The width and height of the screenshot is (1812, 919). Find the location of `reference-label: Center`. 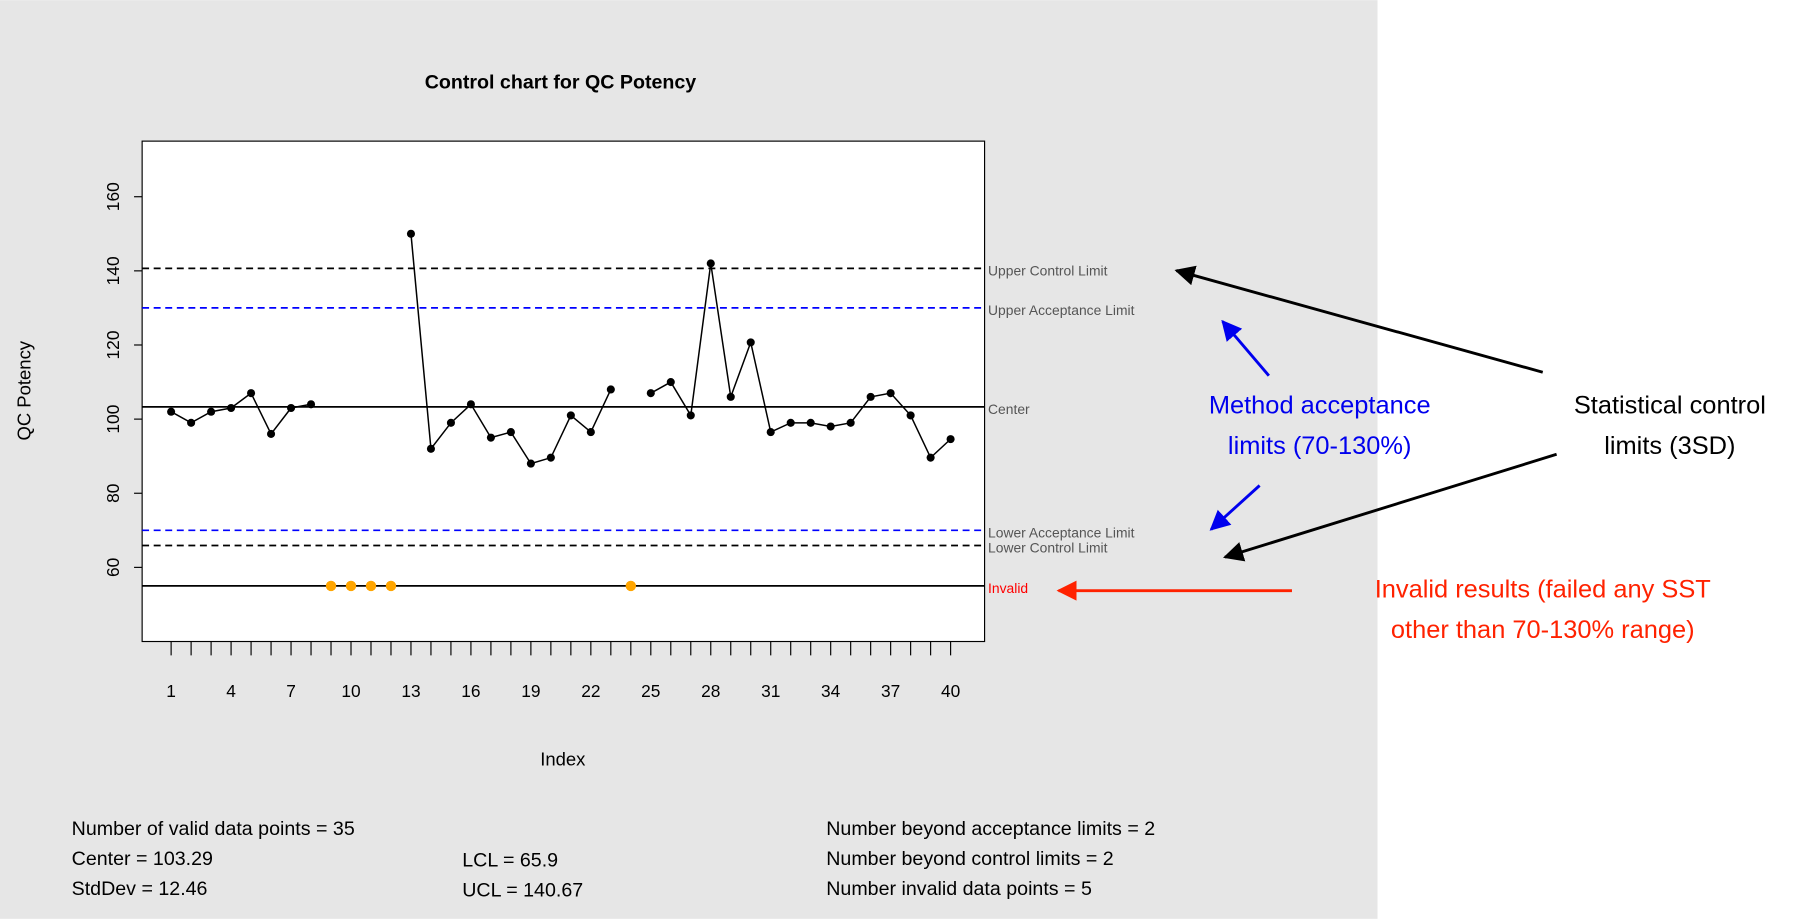

reference-label: Center is located at coordinates (1009, 409).